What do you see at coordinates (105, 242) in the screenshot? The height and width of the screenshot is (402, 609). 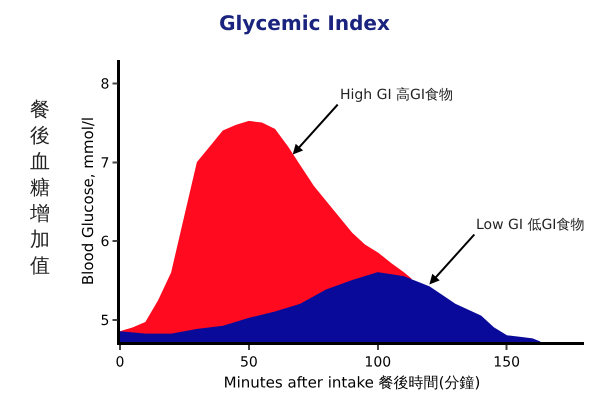 I see `y-tick-label: 6` at bounding box center [105, 242].